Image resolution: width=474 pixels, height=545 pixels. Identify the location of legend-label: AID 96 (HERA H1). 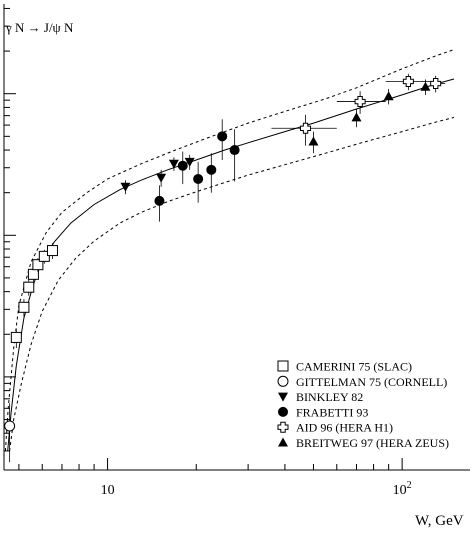
(344, 428).